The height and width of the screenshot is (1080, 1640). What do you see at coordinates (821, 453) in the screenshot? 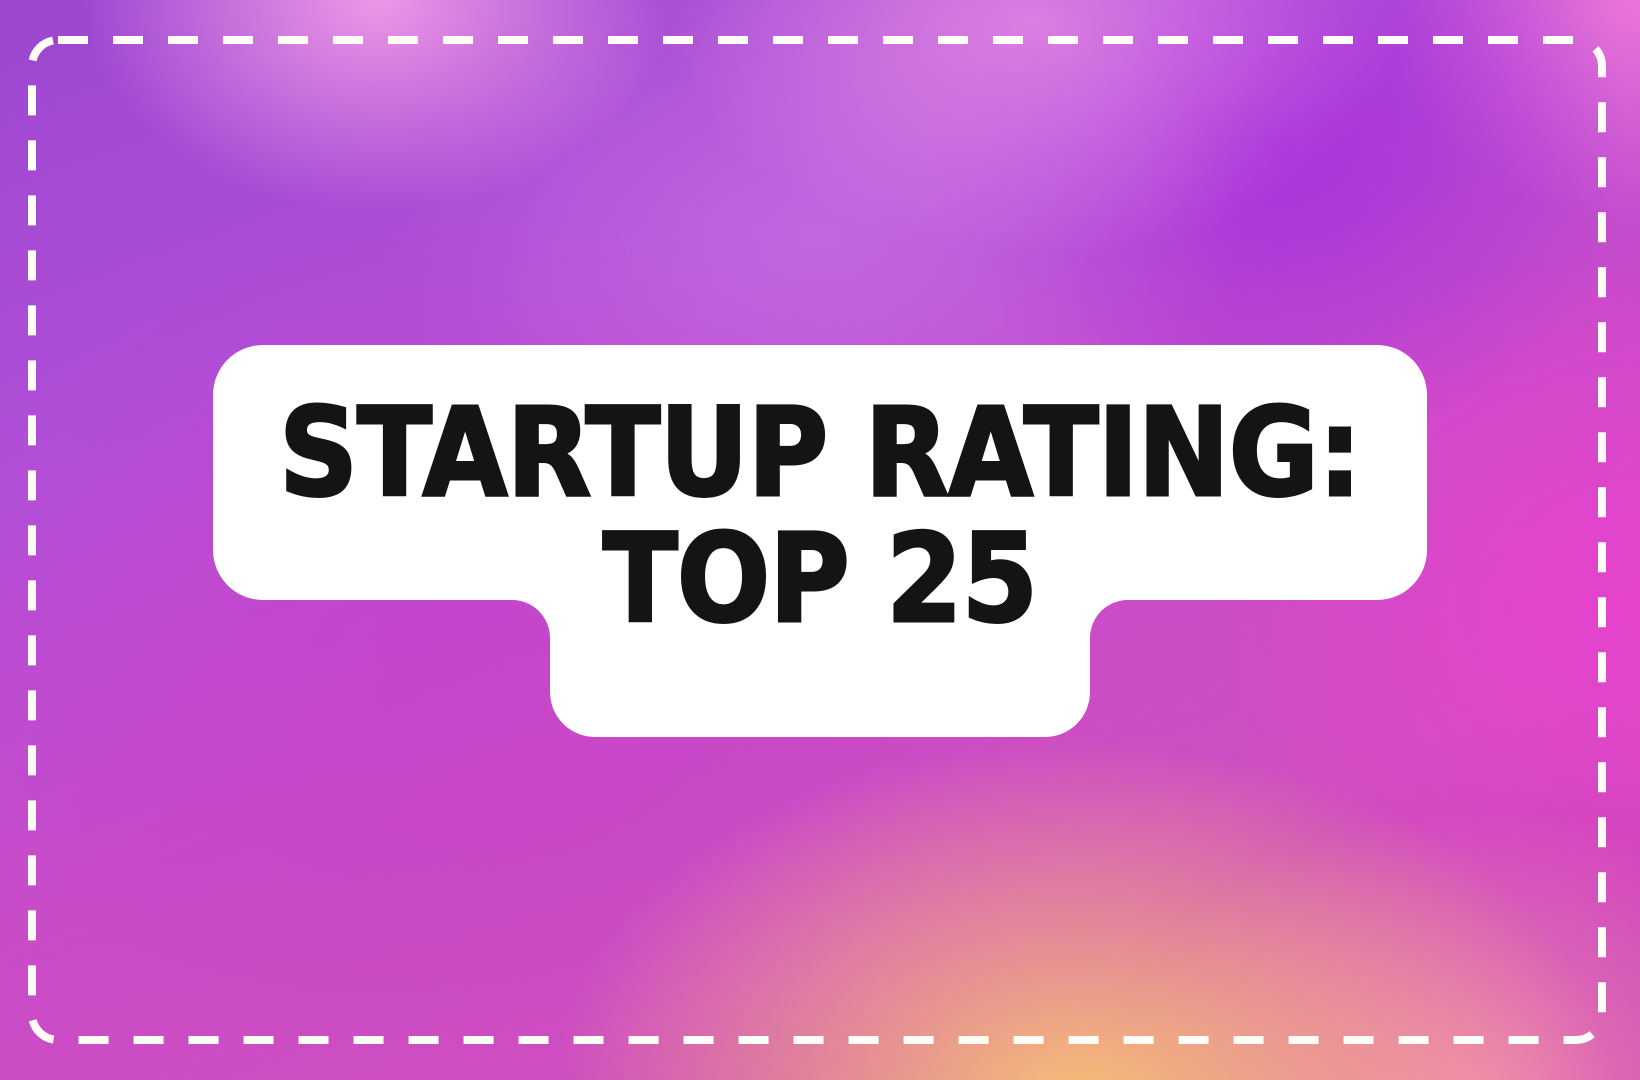
I see `title-line-1: STARTUP RATING:` at bounding box center [821, 453].